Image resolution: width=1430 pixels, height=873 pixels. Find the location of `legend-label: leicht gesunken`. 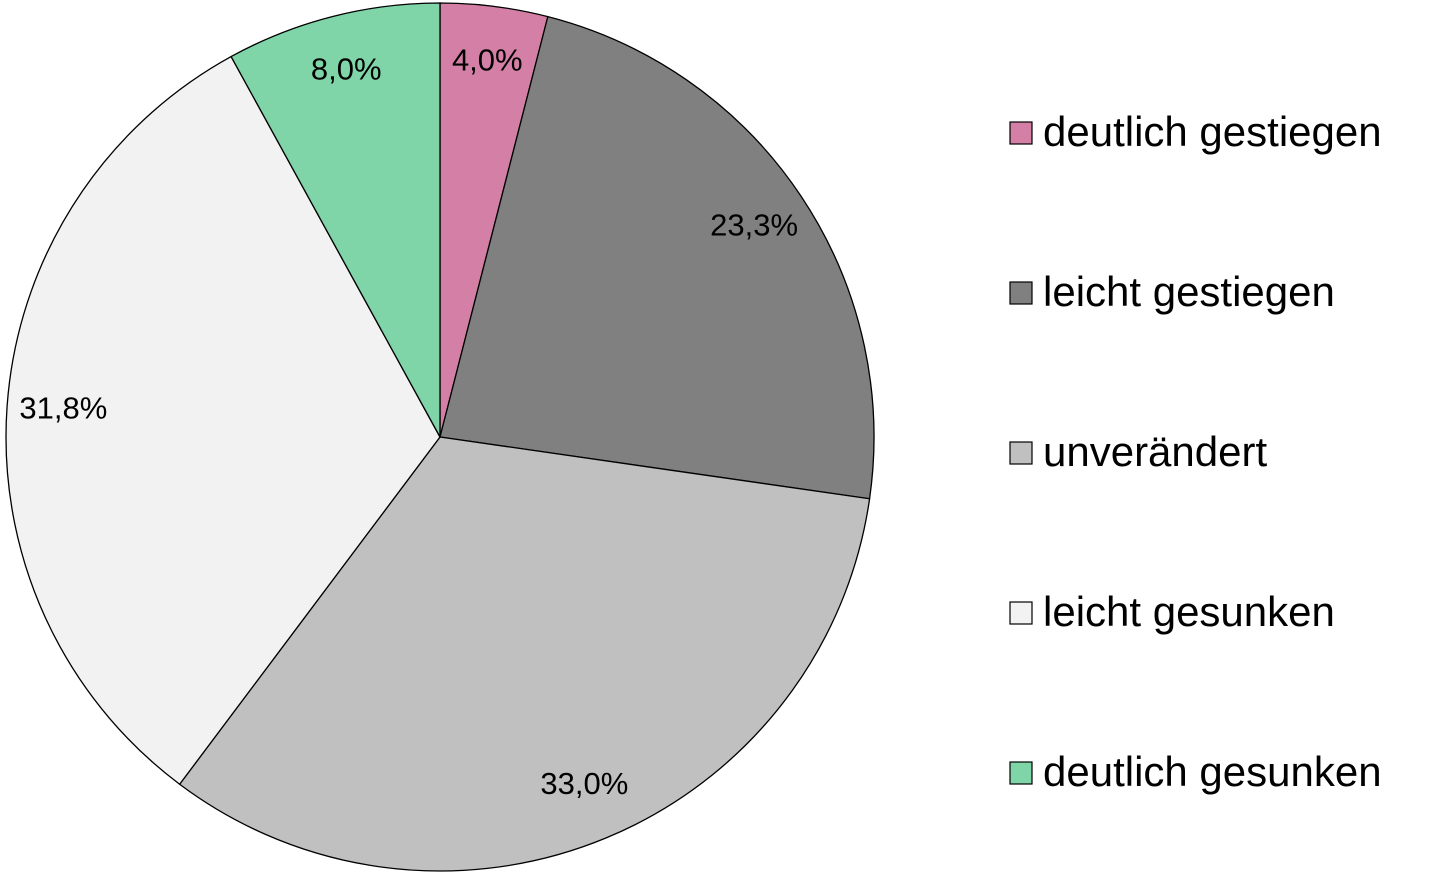

legend-label: leicht gesunken is located at coordinates (1189, 611).